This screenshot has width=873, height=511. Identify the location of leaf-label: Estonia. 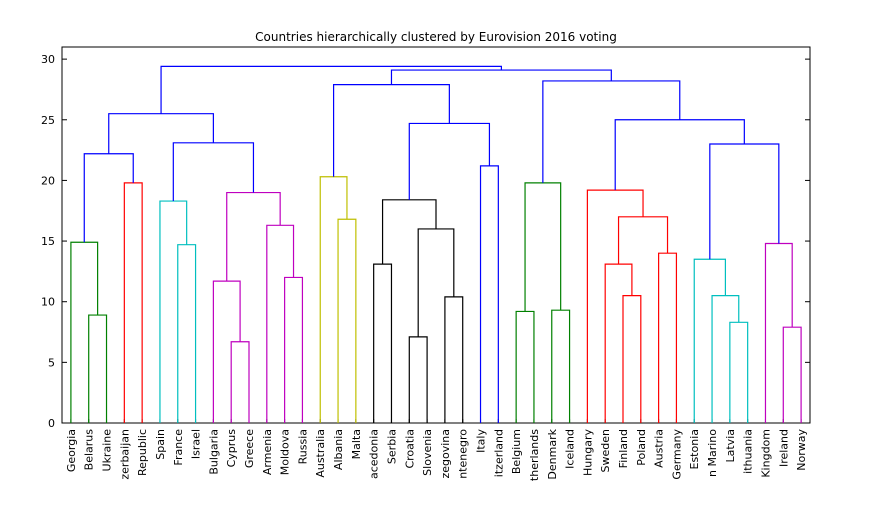
(694, 449).